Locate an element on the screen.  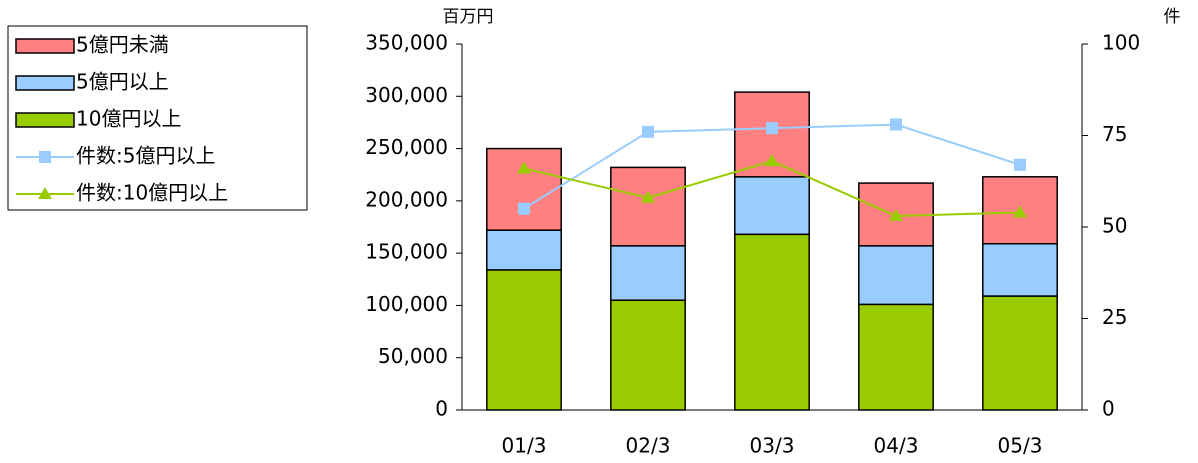
legend-label: 5億円未満 is located at coordinates (122, 45).